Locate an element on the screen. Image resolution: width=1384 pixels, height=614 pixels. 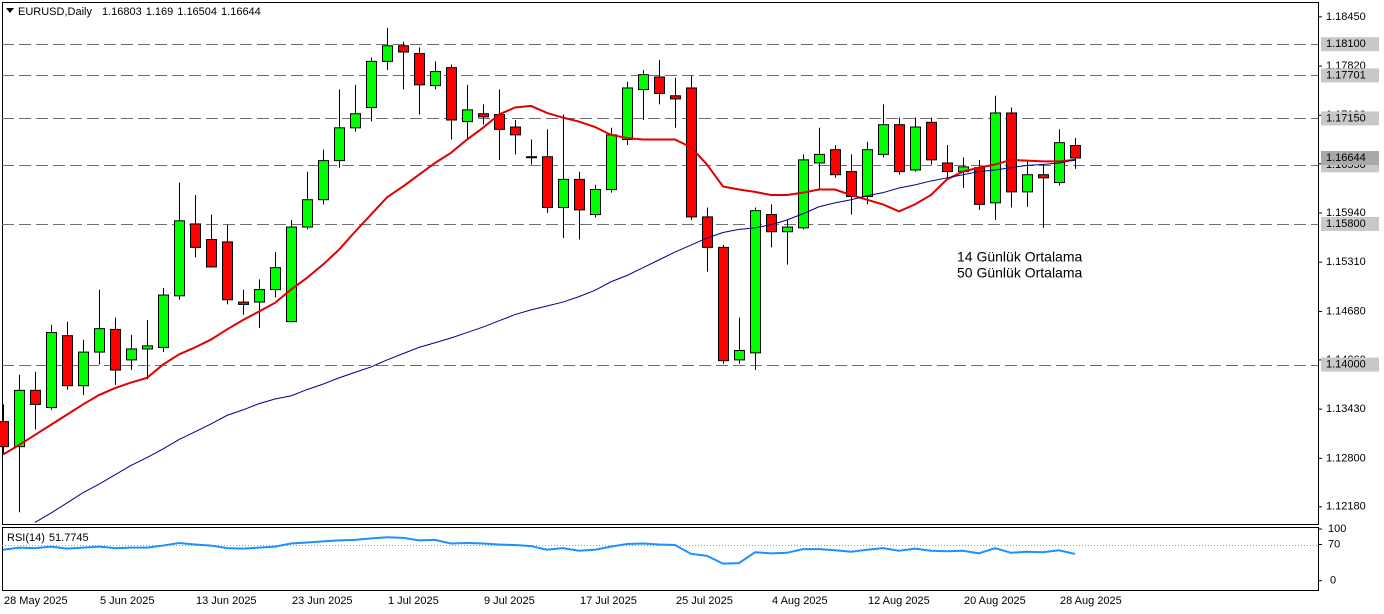
x-tick-label: 1 Jul 2025 is located at coordinates (413, 601).